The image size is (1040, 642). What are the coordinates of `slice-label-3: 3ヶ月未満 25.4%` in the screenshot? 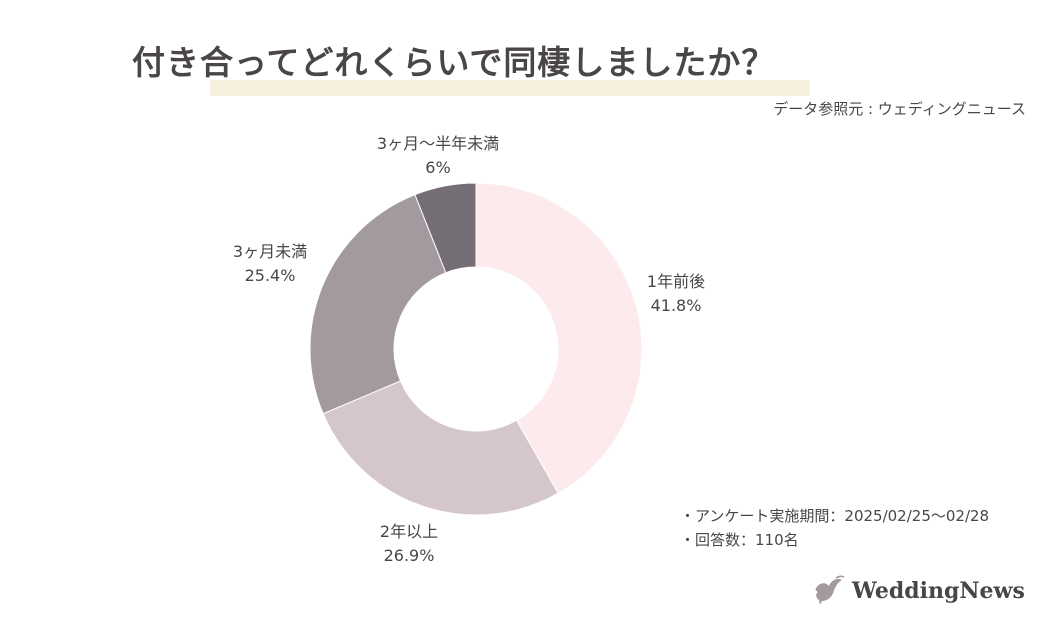 It's located at (270, 264).